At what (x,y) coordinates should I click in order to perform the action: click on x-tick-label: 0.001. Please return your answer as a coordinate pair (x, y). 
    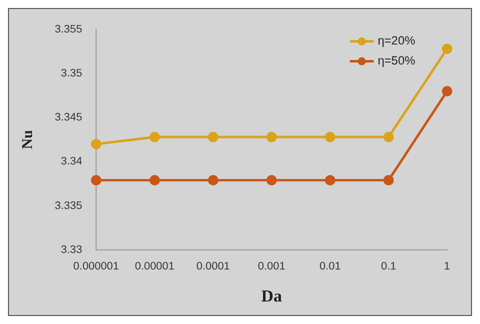
    Looking at the image, I should click on (272, 266).